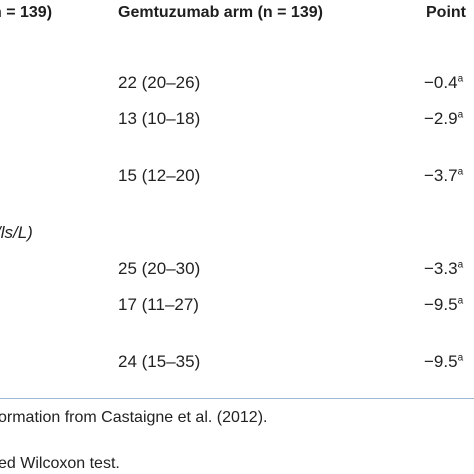  Describe the element at coordinates (444, 361) in the screenshot. I see `cell-point-r7: −9.5a` at that location.